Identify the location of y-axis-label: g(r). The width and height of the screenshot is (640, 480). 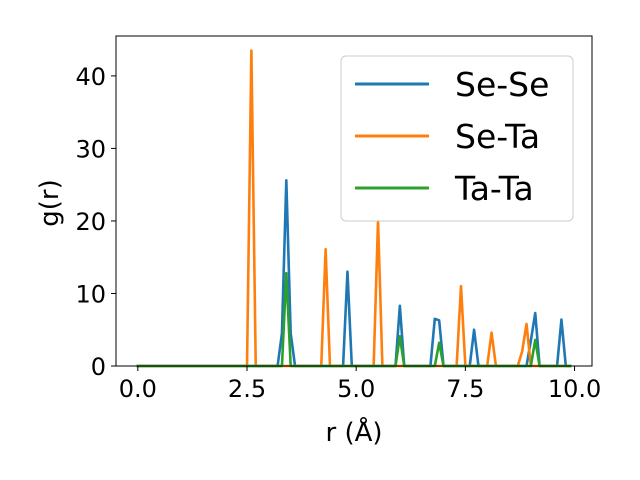
(50, 202).